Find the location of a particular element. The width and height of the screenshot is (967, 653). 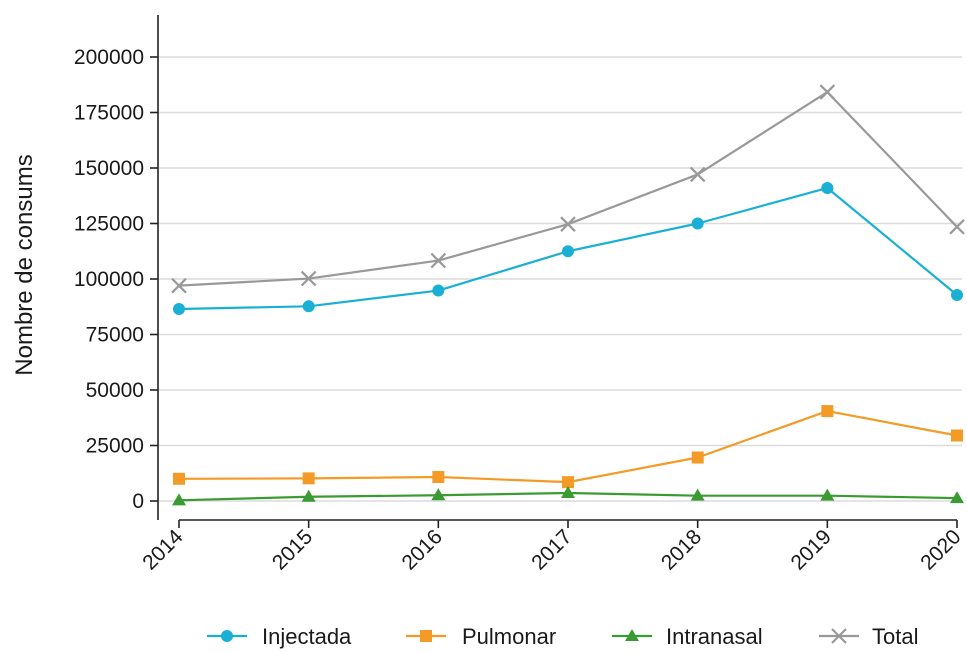

x-tick-label: 2017 is located at coordinates (551, 549).